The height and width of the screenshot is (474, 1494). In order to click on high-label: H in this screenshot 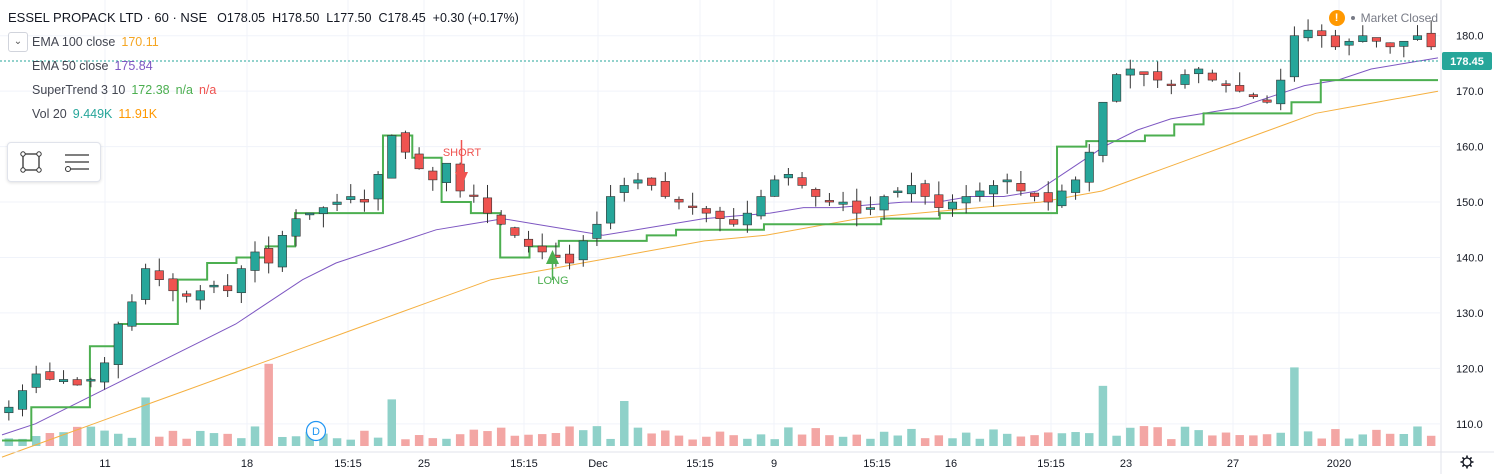, I will do `click(277, 18)`.